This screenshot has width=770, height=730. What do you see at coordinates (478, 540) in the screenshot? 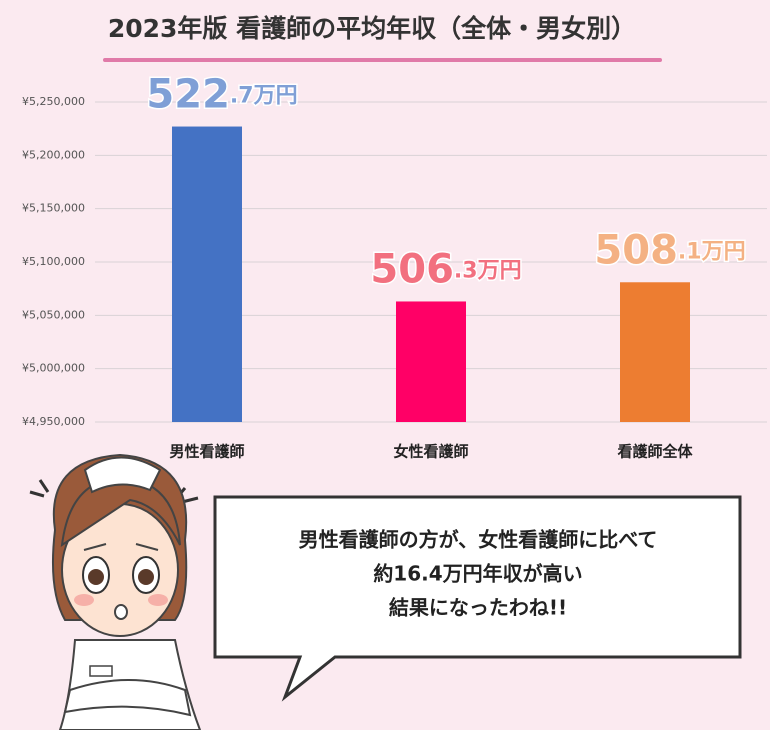
I see `speech-line: 男性看護師の方が、女性看護師に比べて` at bounding box center [478, 540].